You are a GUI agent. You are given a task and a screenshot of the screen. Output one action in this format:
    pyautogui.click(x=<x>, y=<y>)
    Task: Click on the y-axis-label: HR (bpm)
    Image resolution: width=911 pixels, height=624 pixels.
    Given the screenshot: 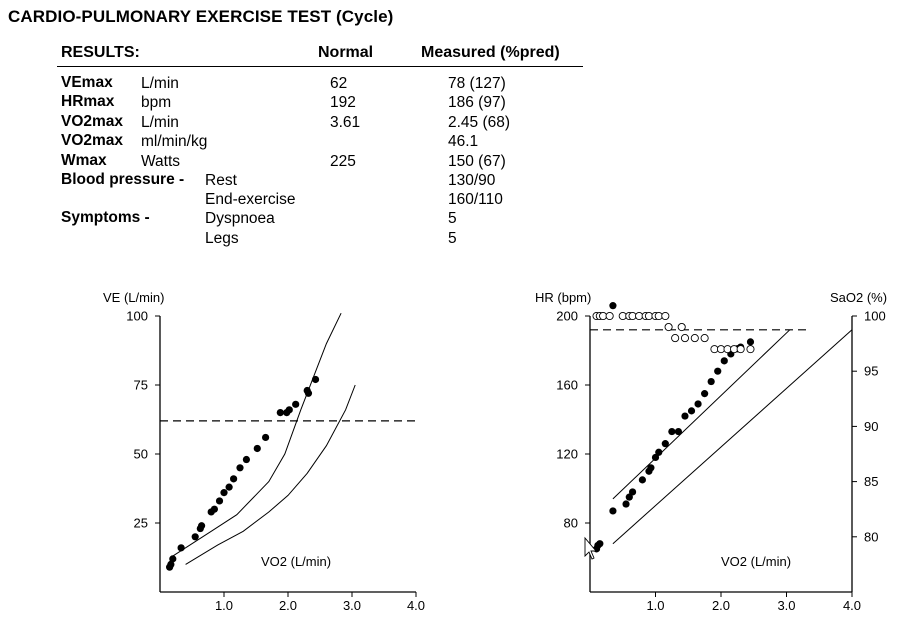 What is the action you would take?
    pyautogui.click(x=563, y=297)
    